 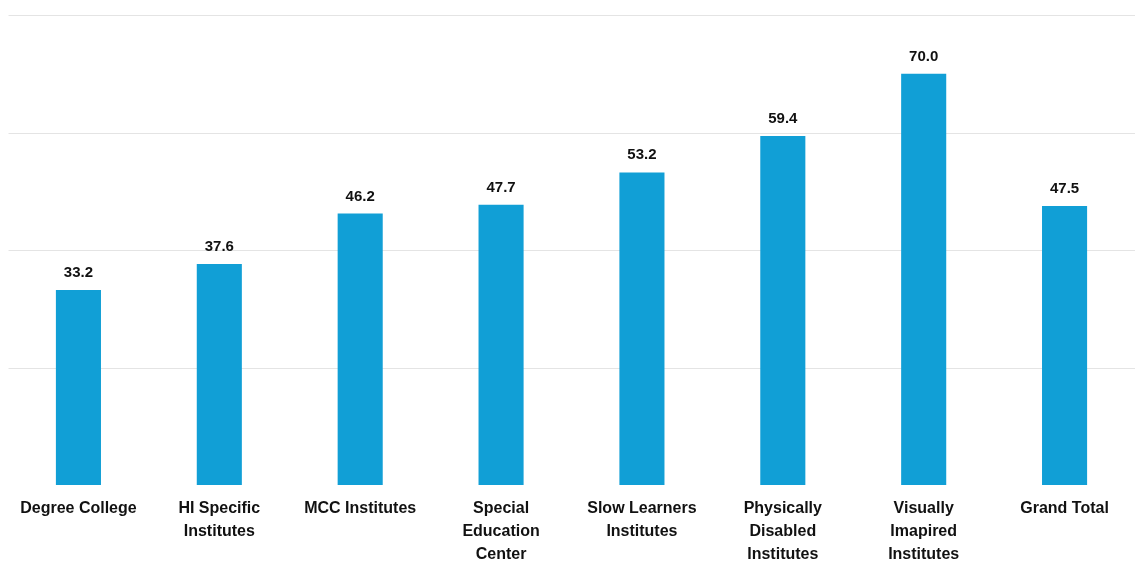 What do you see at coordinates (783, 118) in the screenshot?
I see `data-label: 59.4` at bounding box center [783, 118].